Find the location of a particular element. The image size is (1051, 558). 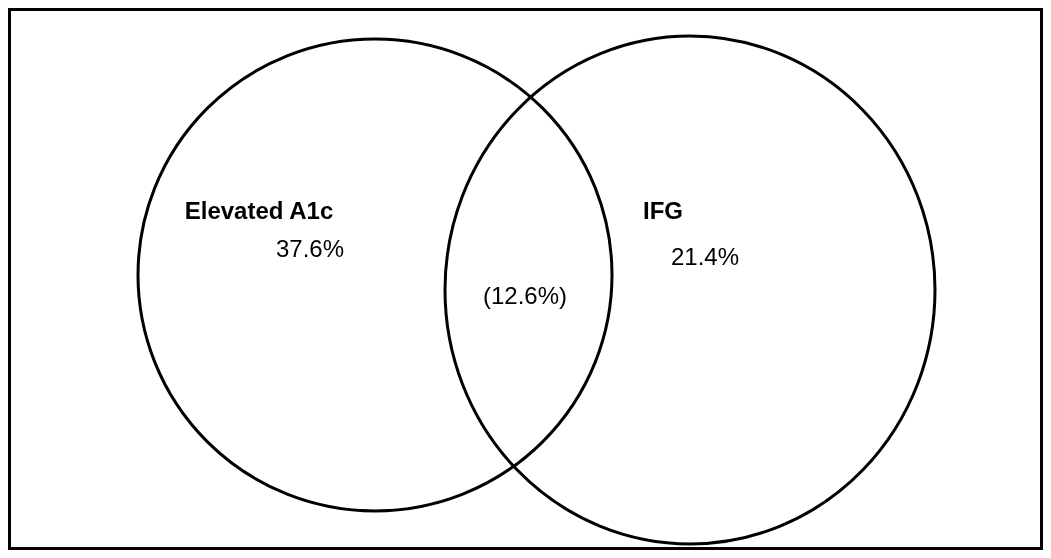

data-label: (12.6%) is located at coordinates (525, 295).